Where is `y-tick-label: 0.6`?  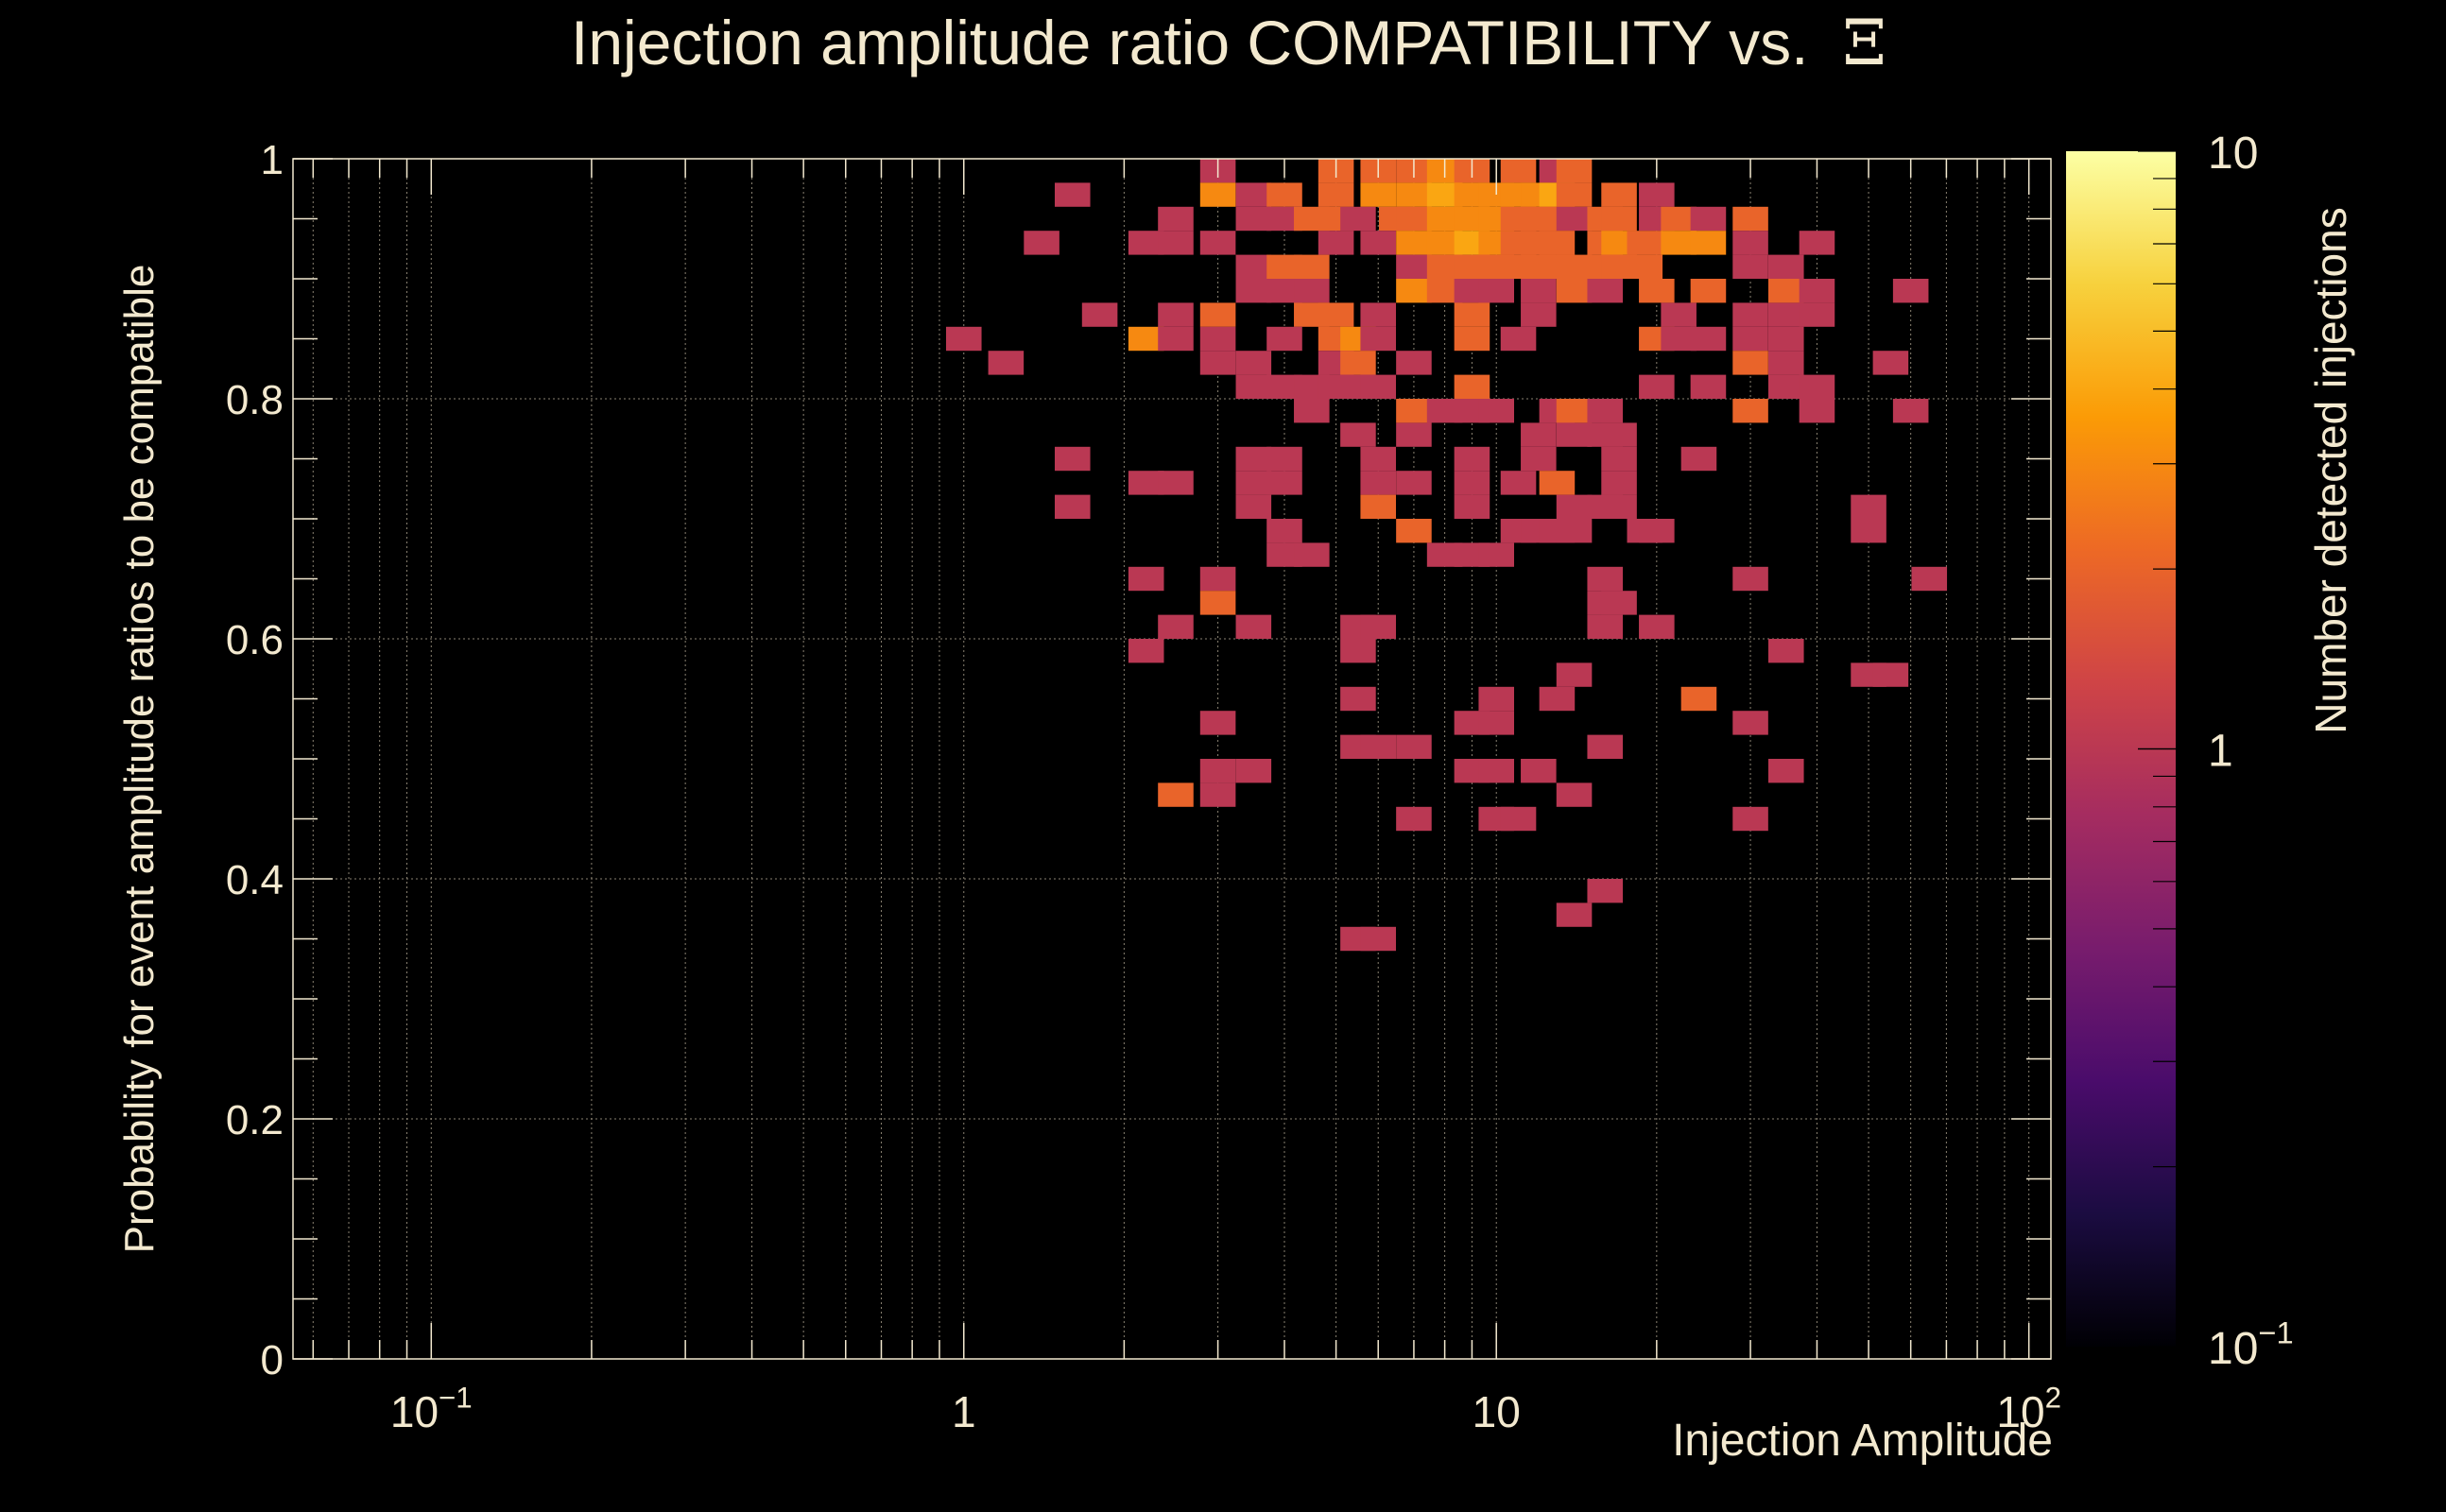
y-tick-label: 0.6 is located at coordinates (255, 640).